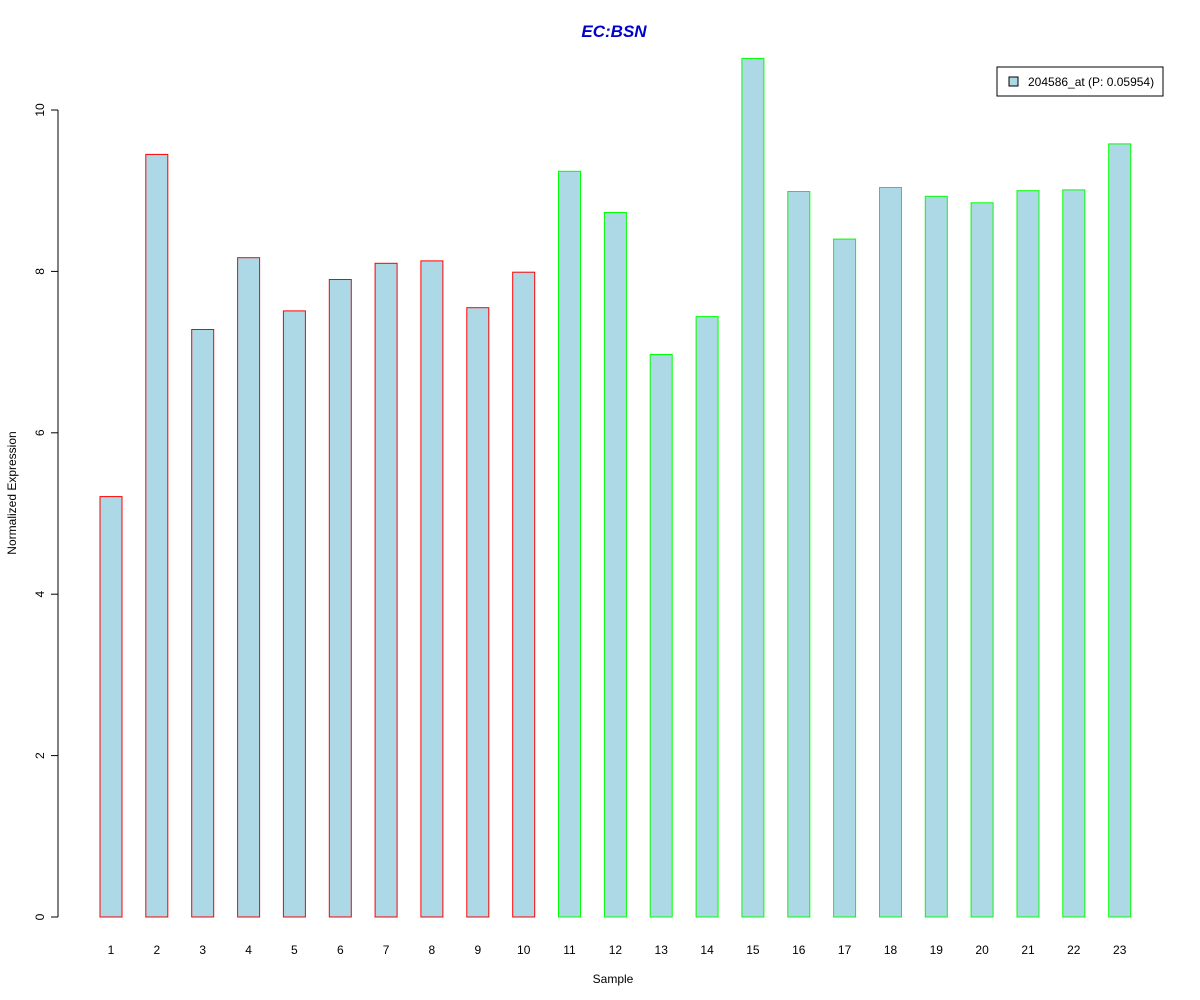 The width and height of the screenshot is (1200, 1000). What do you see at coordinates (614, 31) in the screenshot?
I see `chart-title: EC:BSN` at bounding box center [614, 31].